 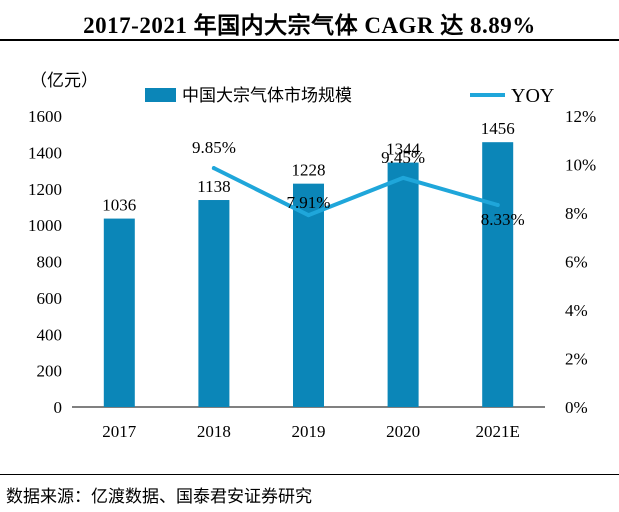 I want to click on yoy-value-label: 9.85%, so click(x=214, y=147).